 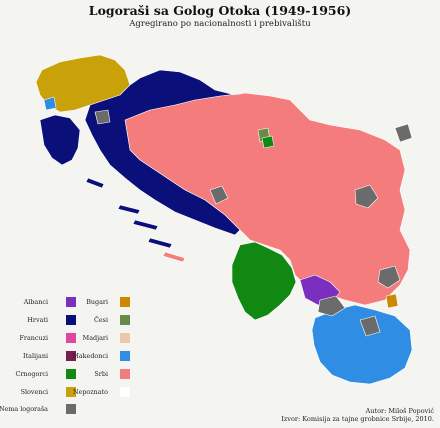 I want to click on region-makedonci, so click(x=362, y=344).